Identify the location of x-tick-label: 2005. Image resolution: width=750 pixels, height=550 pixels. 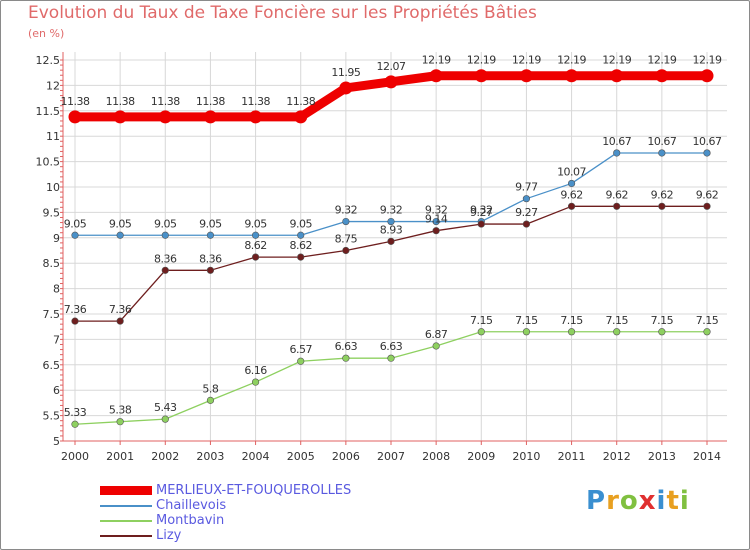
(301, 456).